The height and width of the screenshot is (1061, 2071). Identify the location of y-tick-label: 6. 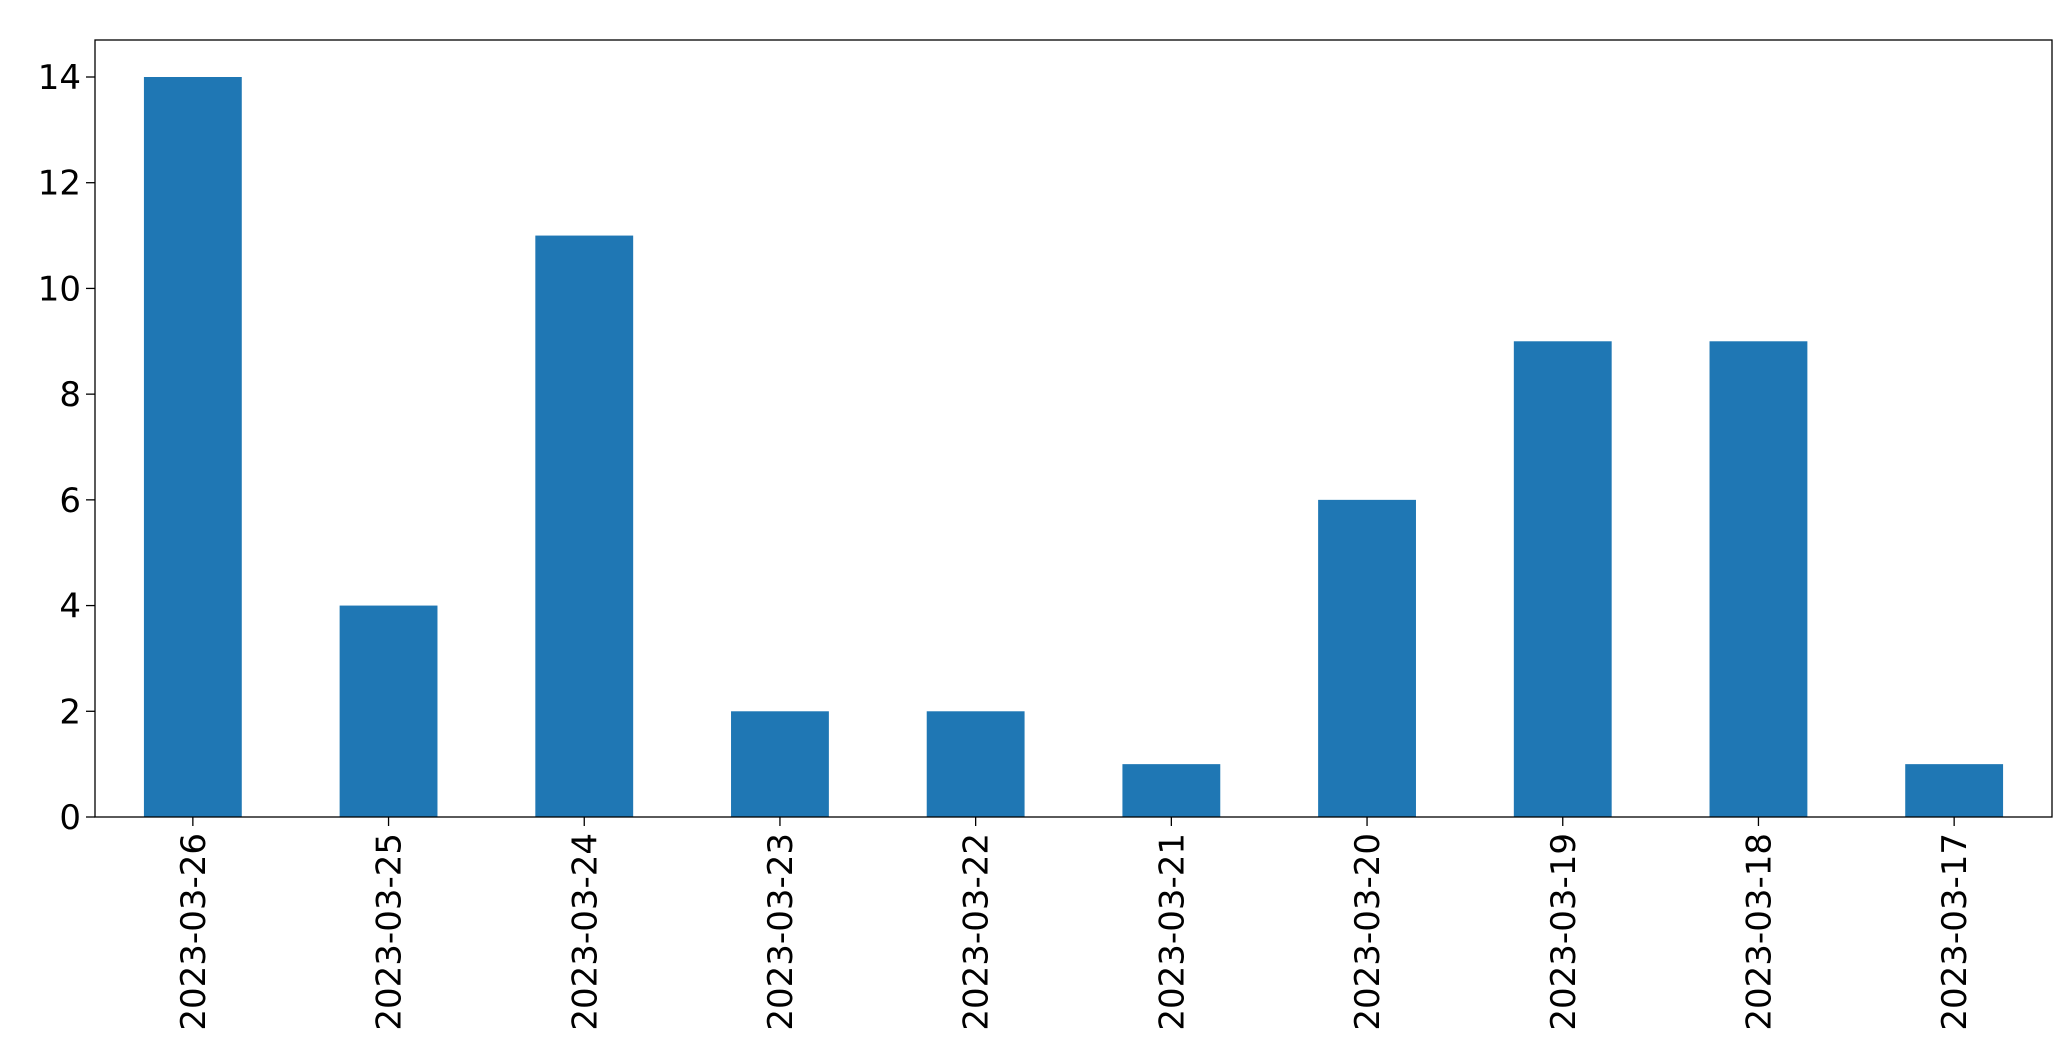
(70, 501).